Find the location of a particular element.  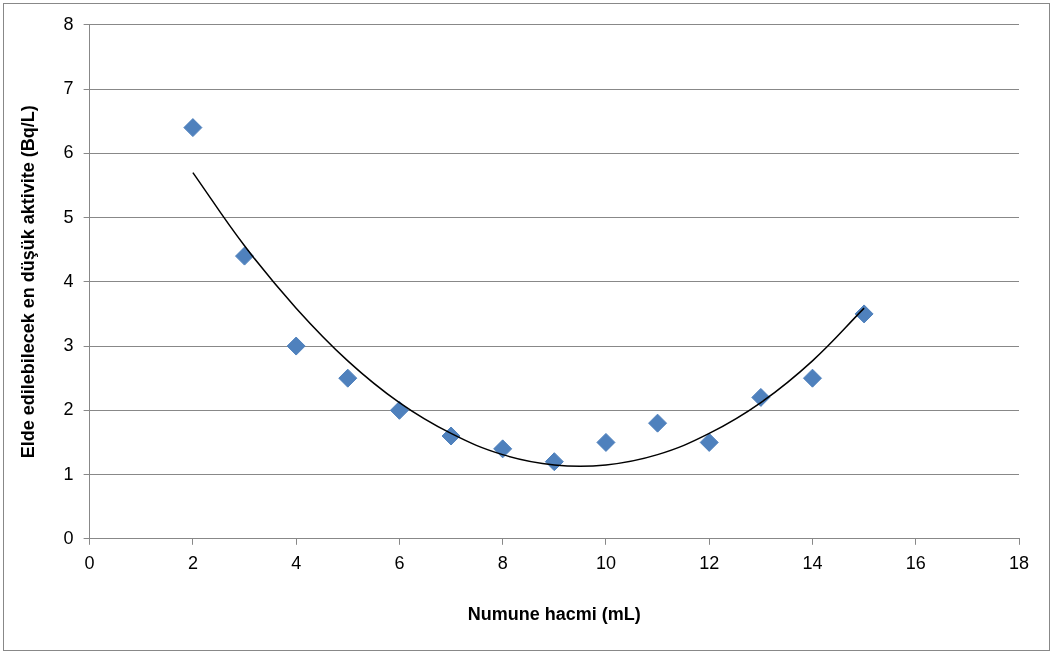

x-tick-label: 18 is located at coordinates (1019, 562).